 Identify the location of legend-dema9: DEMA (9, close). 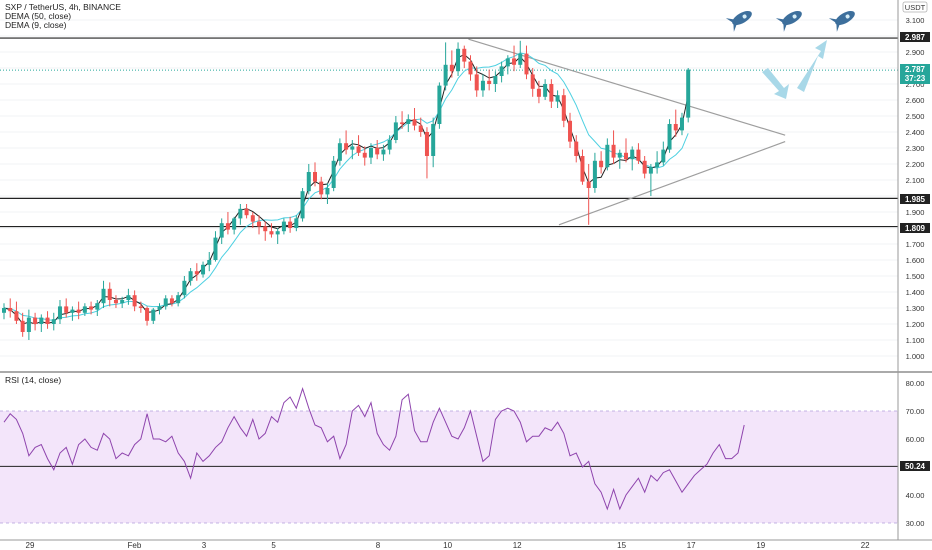
(36, 25).